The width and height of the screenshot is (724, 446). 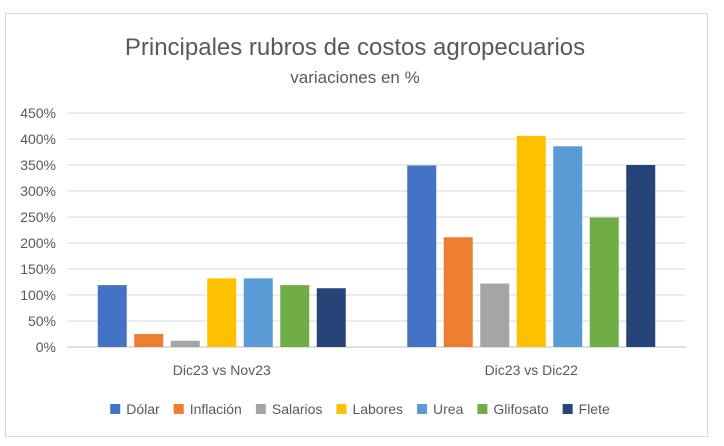 I want to click on legend-label: Salarios, so click(x=297, y=409).